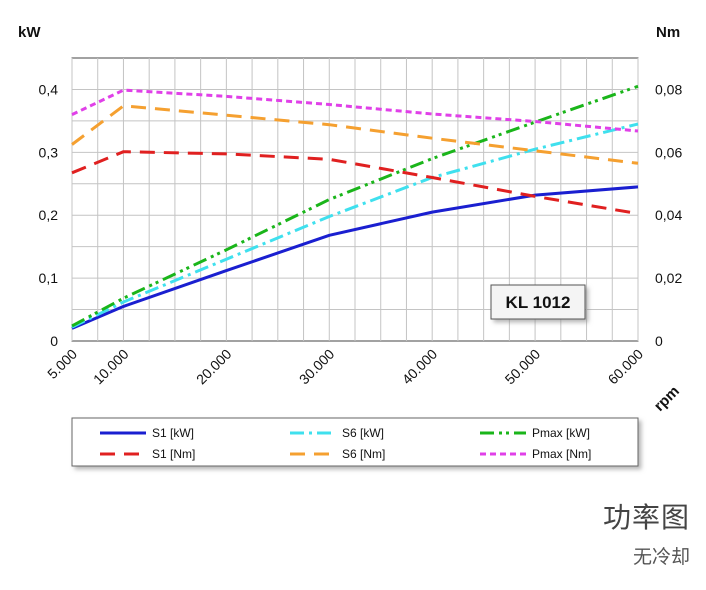 Image resolution: width=706 pixels, height=590 pixels. I want to click on y-right-tick-label: 0,02, so click(668, 278).